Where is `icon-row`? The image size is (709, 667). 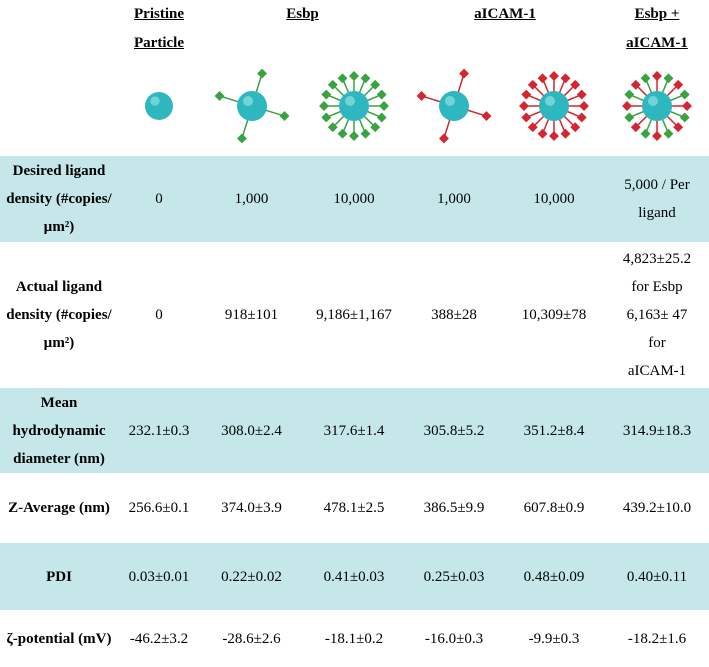 icon-row is located at coordinates (354, 111).